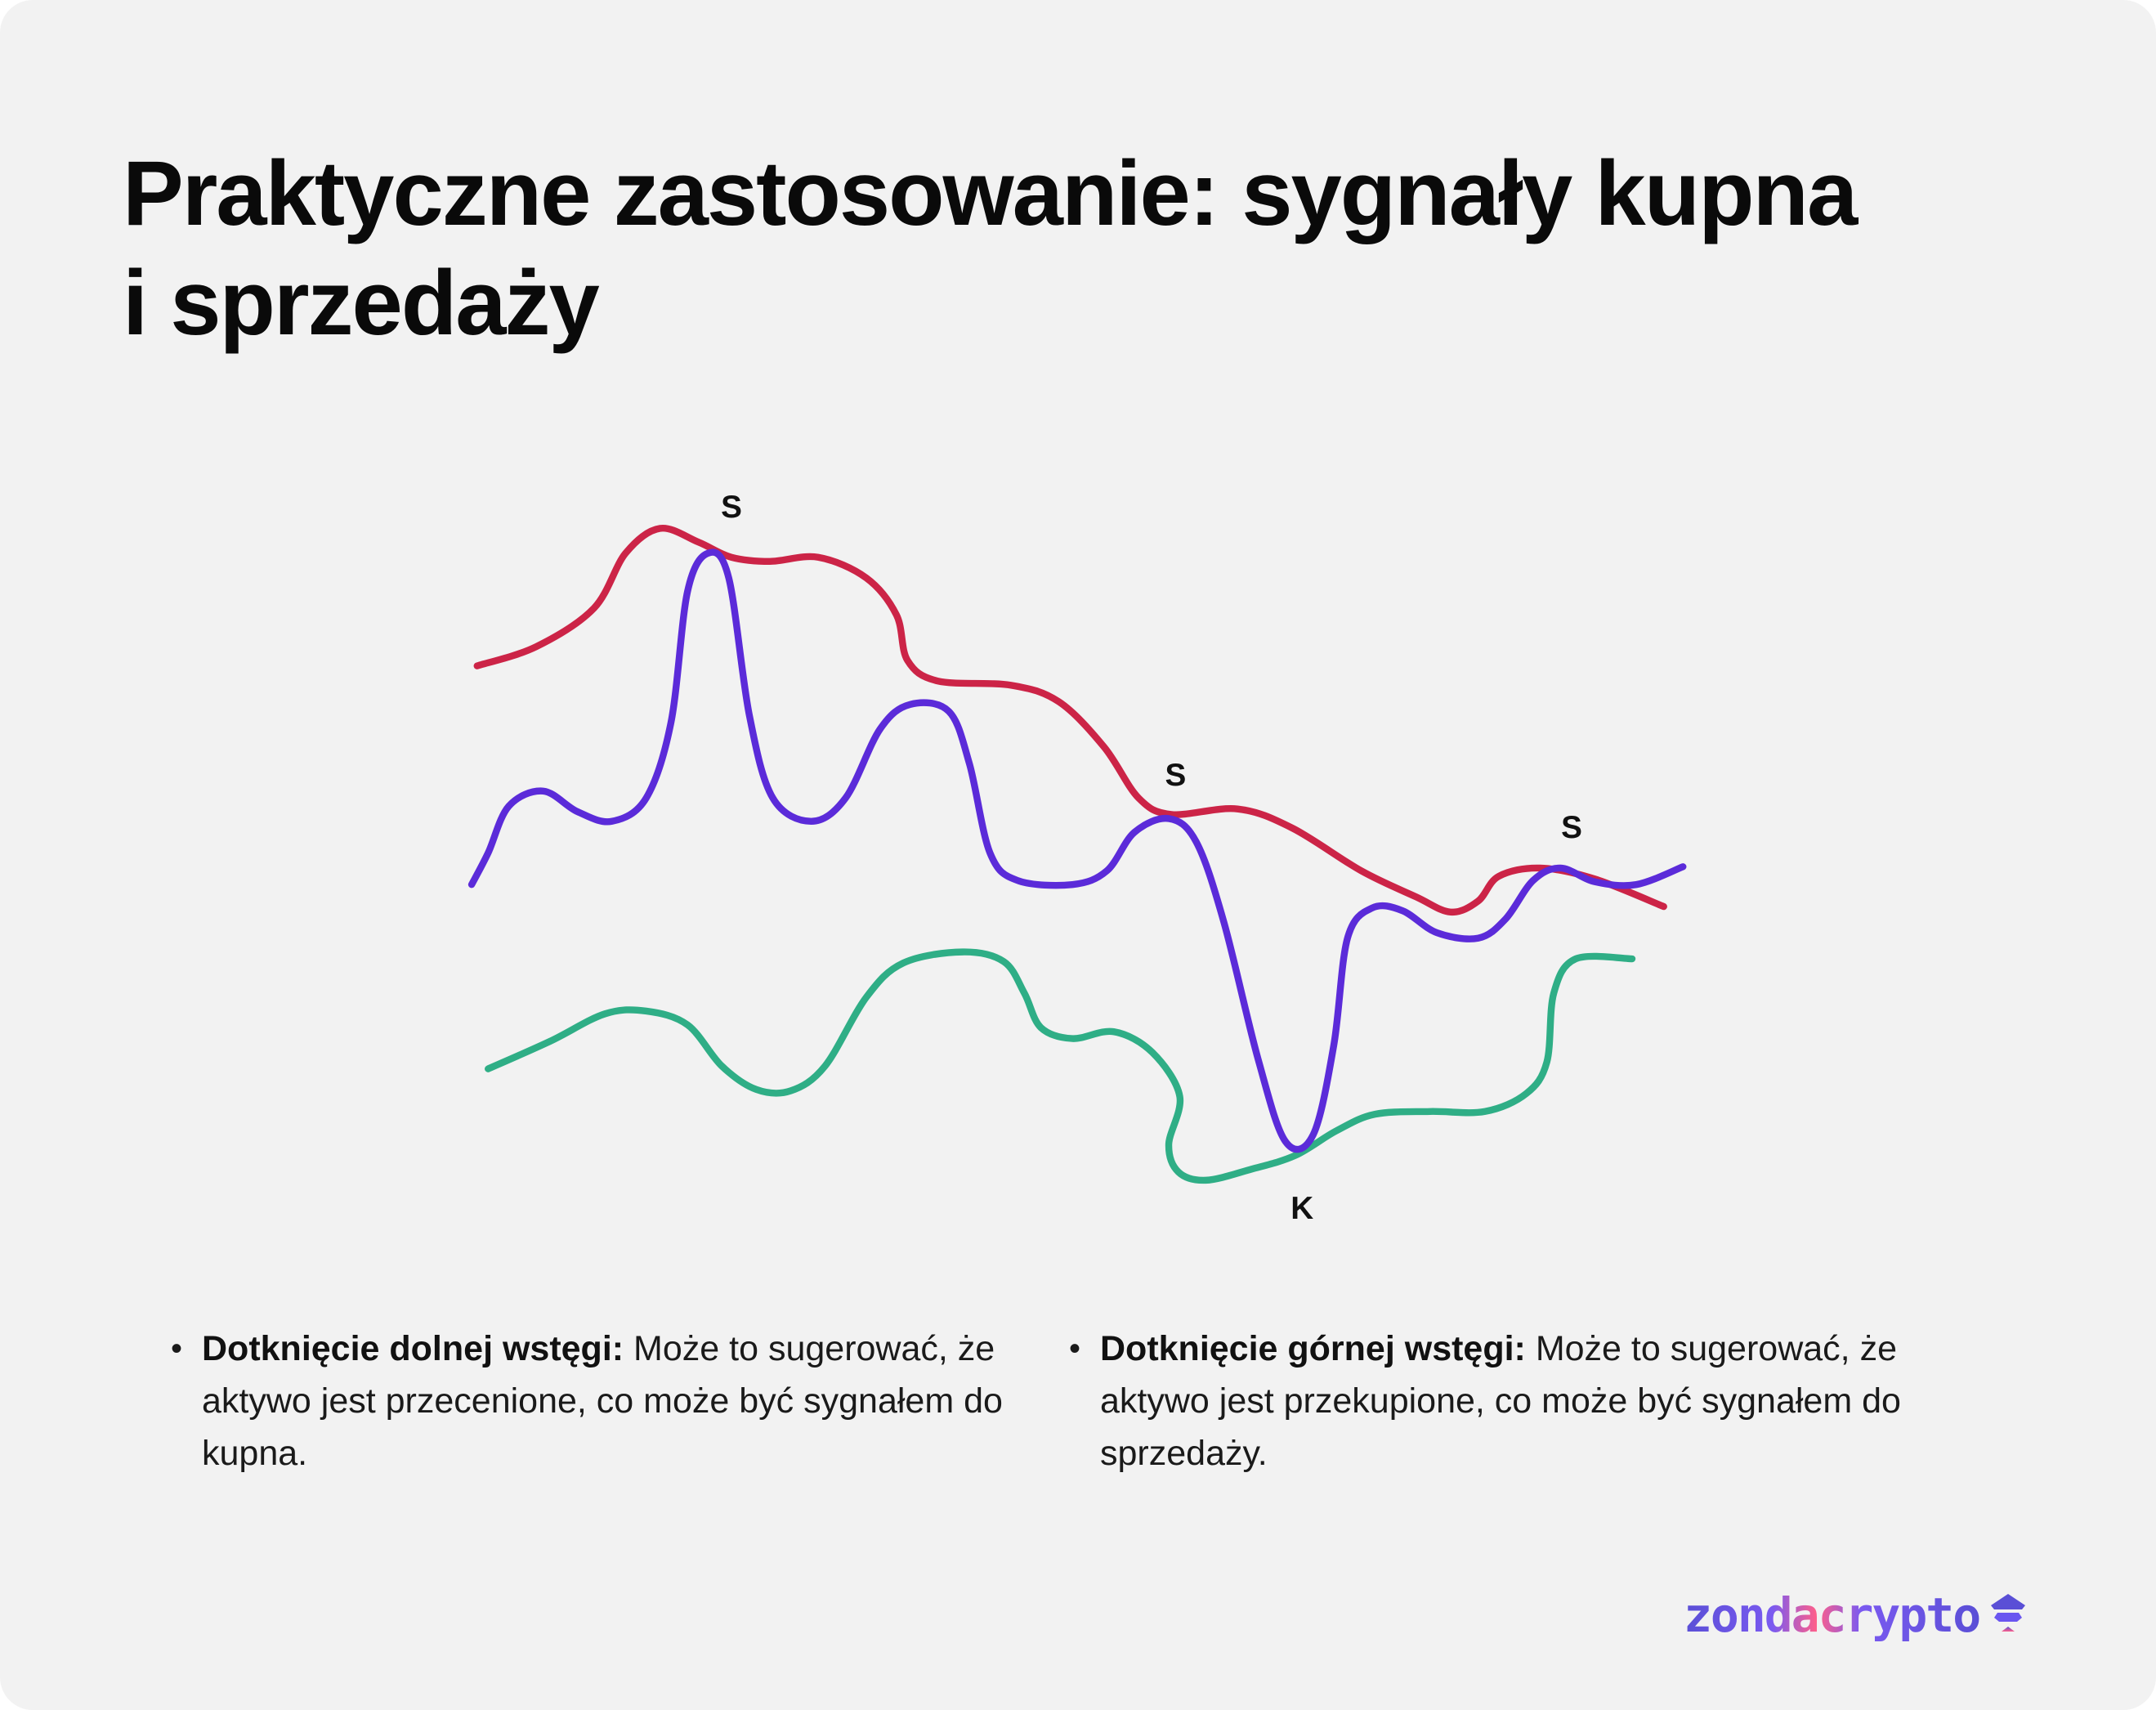 The height and width of the screenshot is (1710, 2156). What do you see at coordinates (1832, 1615) in the screenshot?
I see `logo-text: zondacrypto` at bounding box center [1832, 1615].